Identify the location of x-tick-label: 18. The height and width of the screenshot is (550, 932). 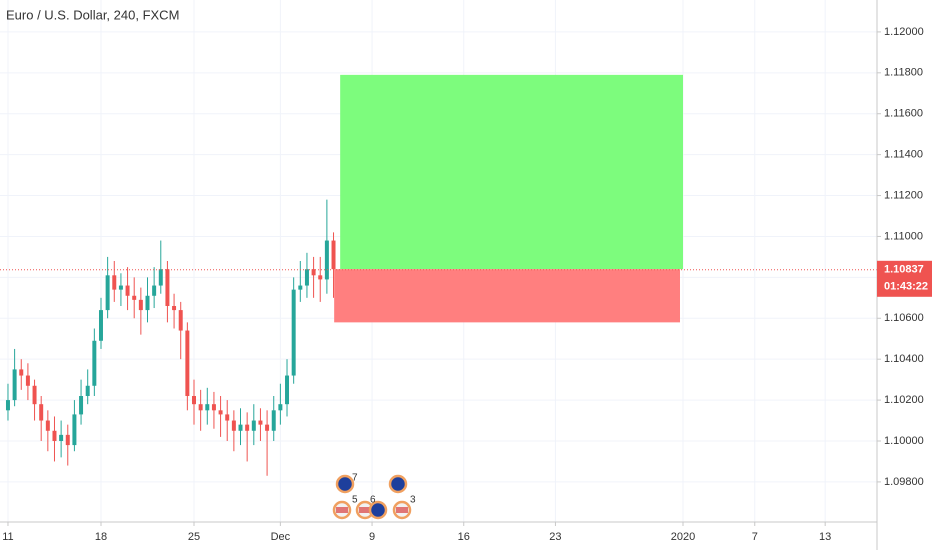
(101, 537).